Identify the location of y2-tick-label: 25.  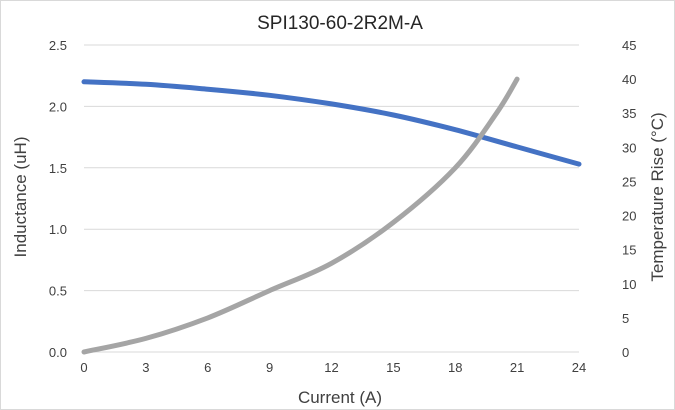
(629, 181).